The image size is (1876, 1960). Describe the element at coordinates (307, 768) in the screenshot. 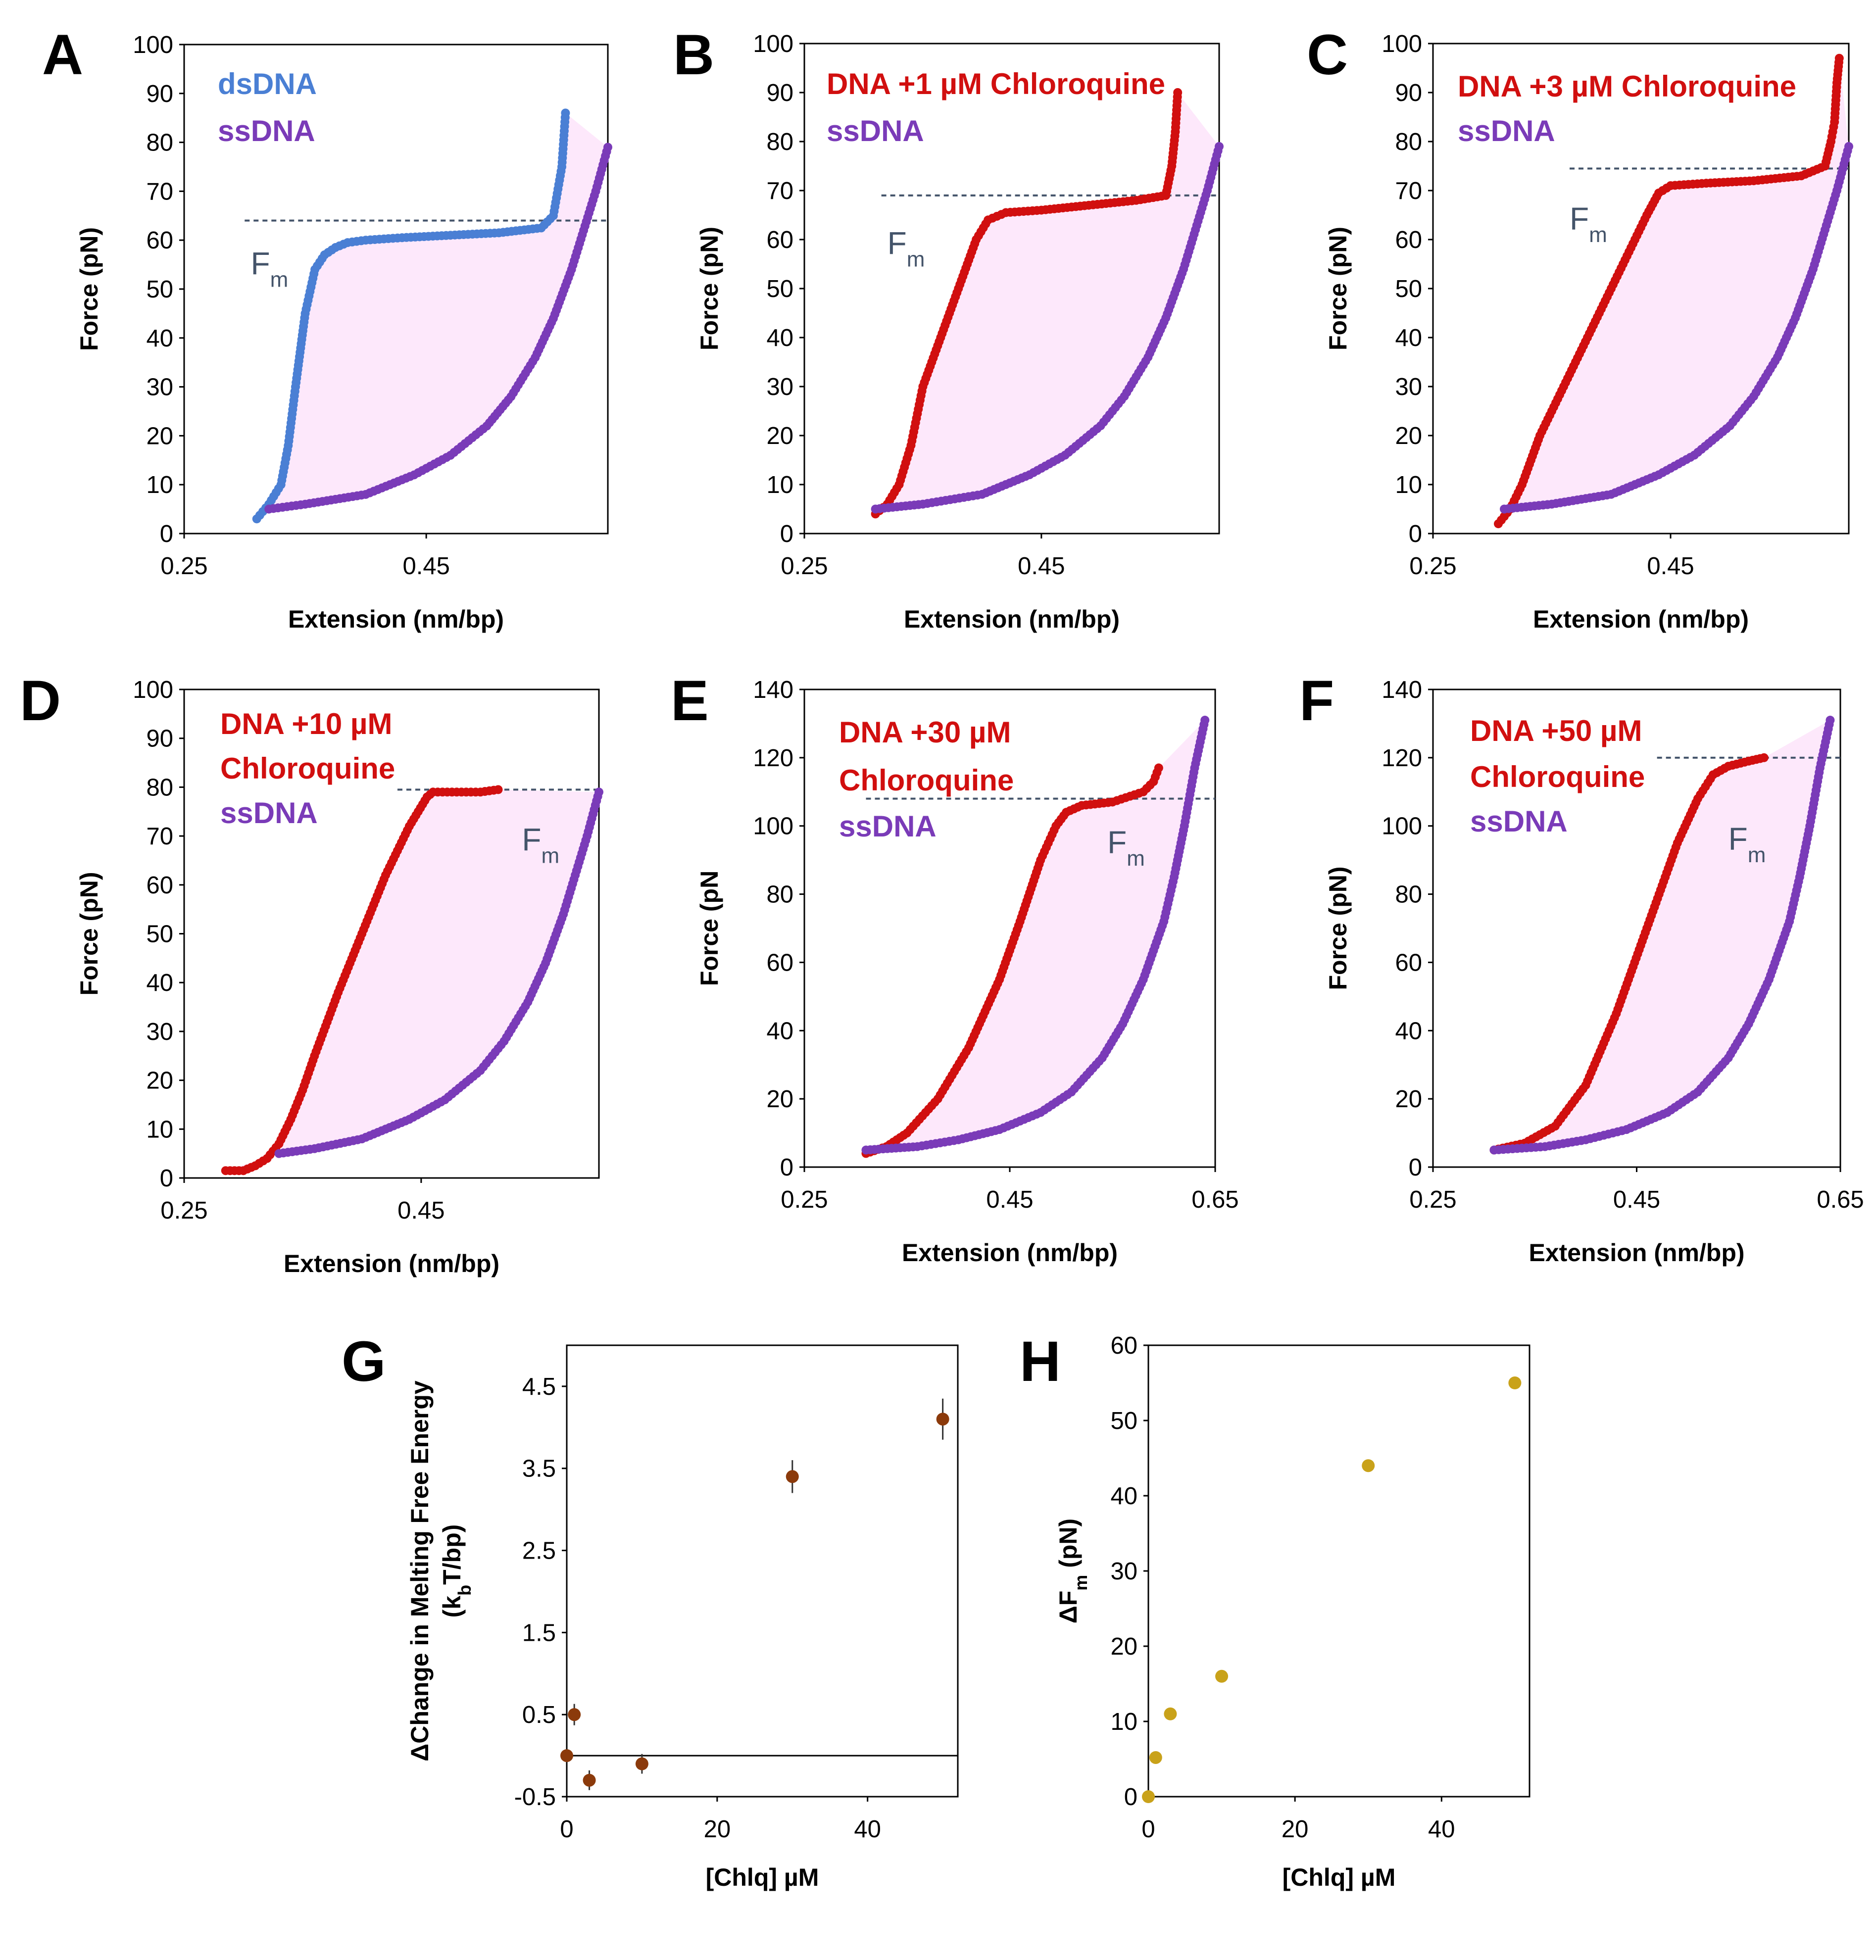

I see `legend-entry: Chloroquine` at that location.